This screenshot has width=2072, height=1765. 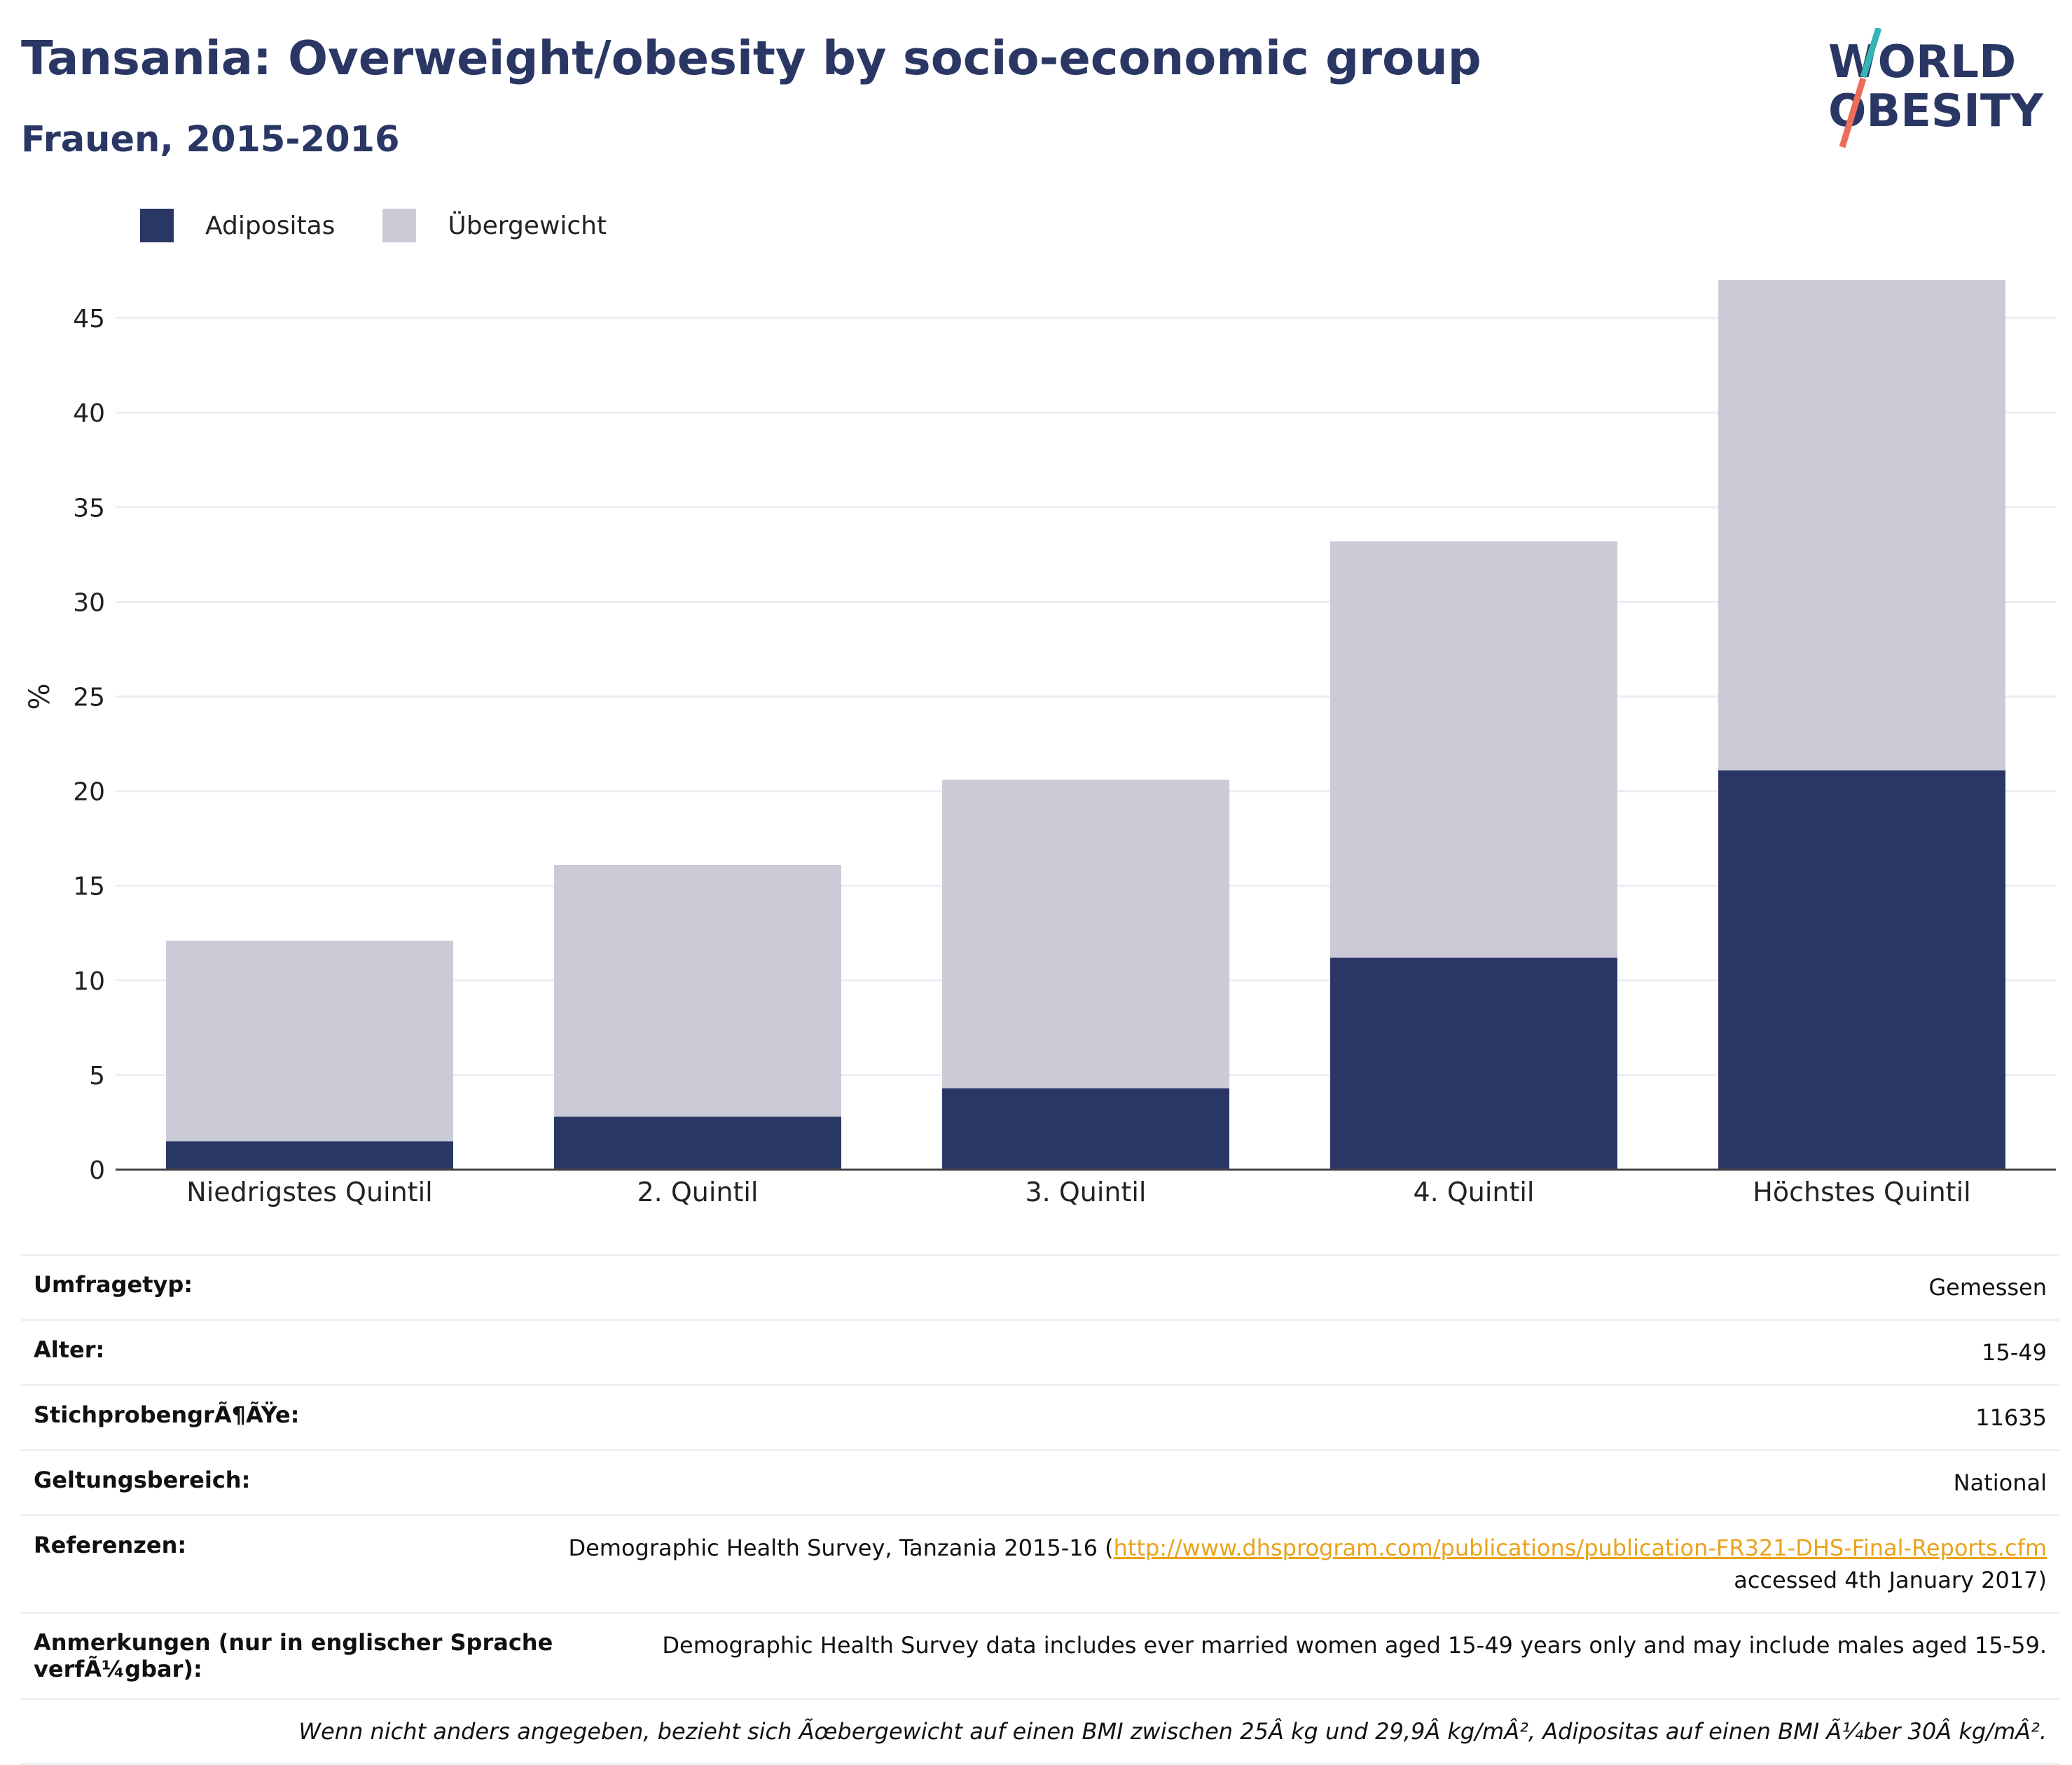 I want to click on y-tick-label: 15, so click(x=89, y=887).